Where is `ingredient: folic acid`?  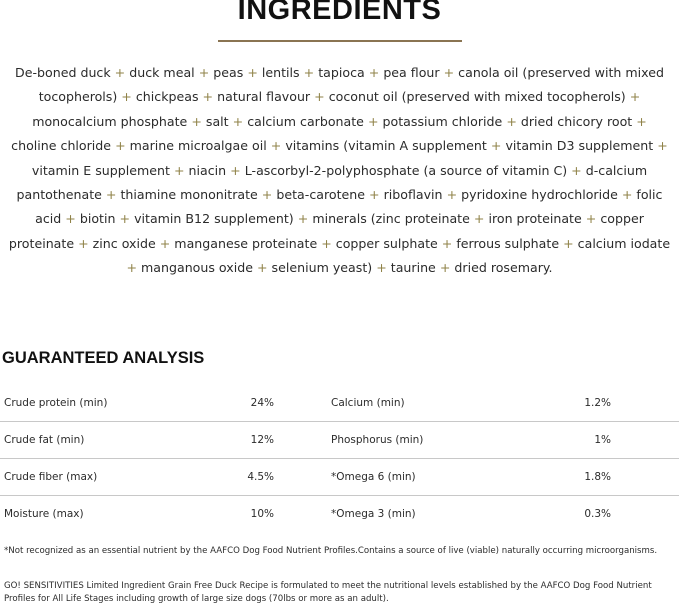
ingredient: folic acid is located at coordinates (349, 207).